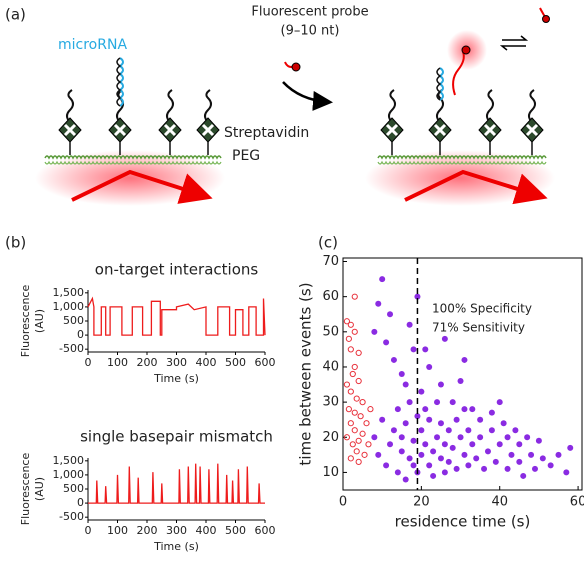 The height and width of the screenshot is (565, 584). Describe the element at coordinates (266, 133) in the screenshot. I see `streptavidin-label: Streptavidin` at that location.